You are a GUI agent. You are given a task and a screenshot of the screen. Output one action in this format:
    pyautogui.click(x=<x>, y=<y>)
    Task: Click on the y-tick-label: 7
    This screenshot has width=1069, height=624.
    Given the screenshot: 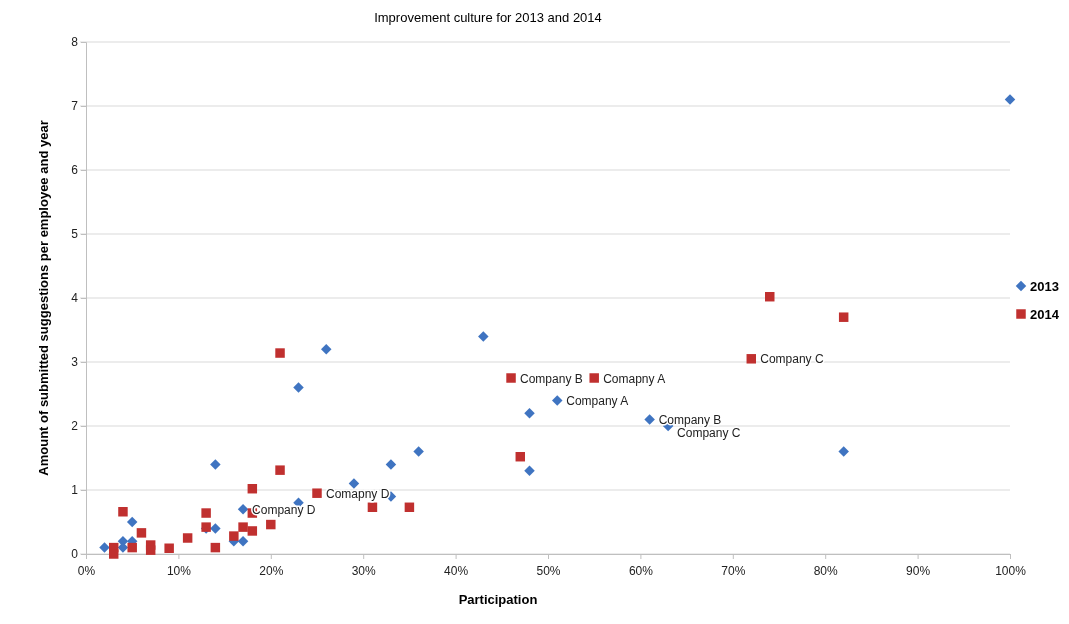 What is the action you would take?
    pyautogui.click(x=75, y=106)
    